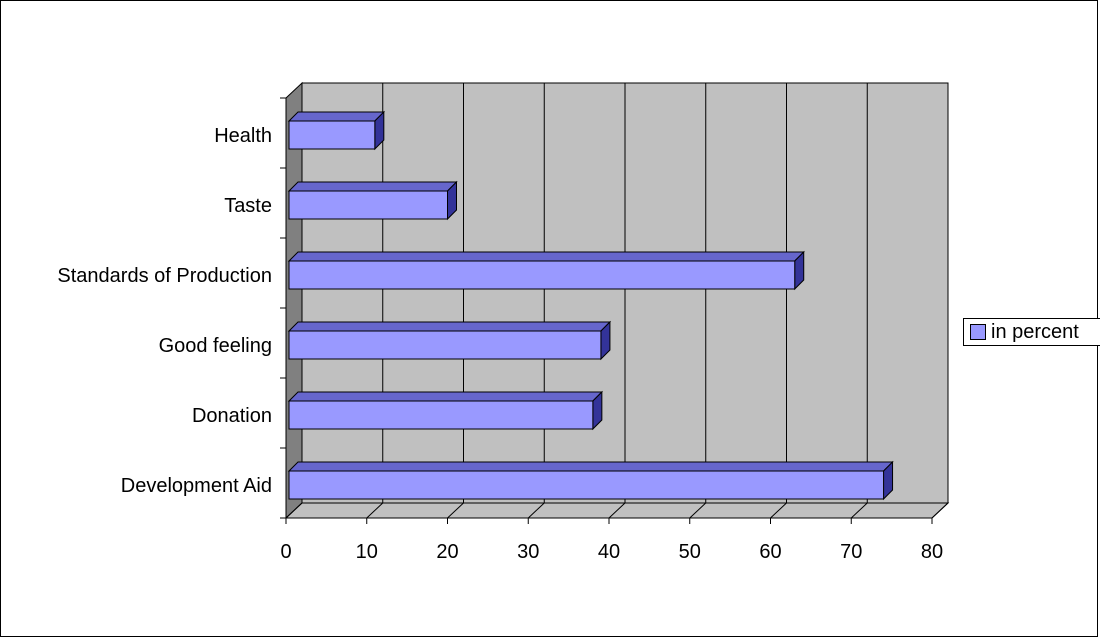 This screenshot has width=1100, height=639. What do you see at coordinates (196, 486) in the screenshot?
I see `category-label: Development Aid` at bounding box center [196, 486].